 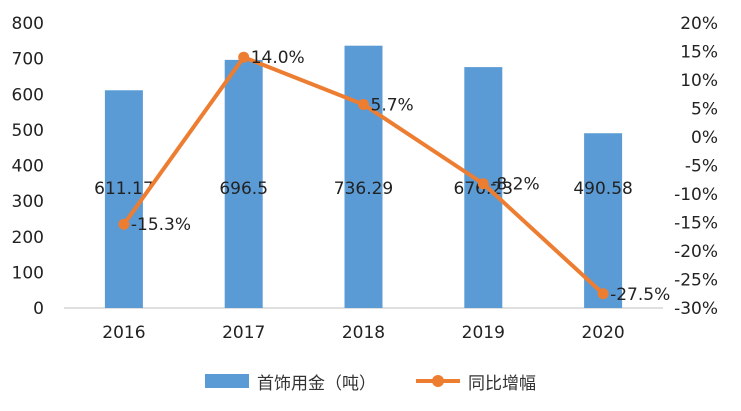 What do you see at coordinates (696, 281) in the screenshot?
I see `right-axis-tick-label: -25%` at bounding box center [696, 281].